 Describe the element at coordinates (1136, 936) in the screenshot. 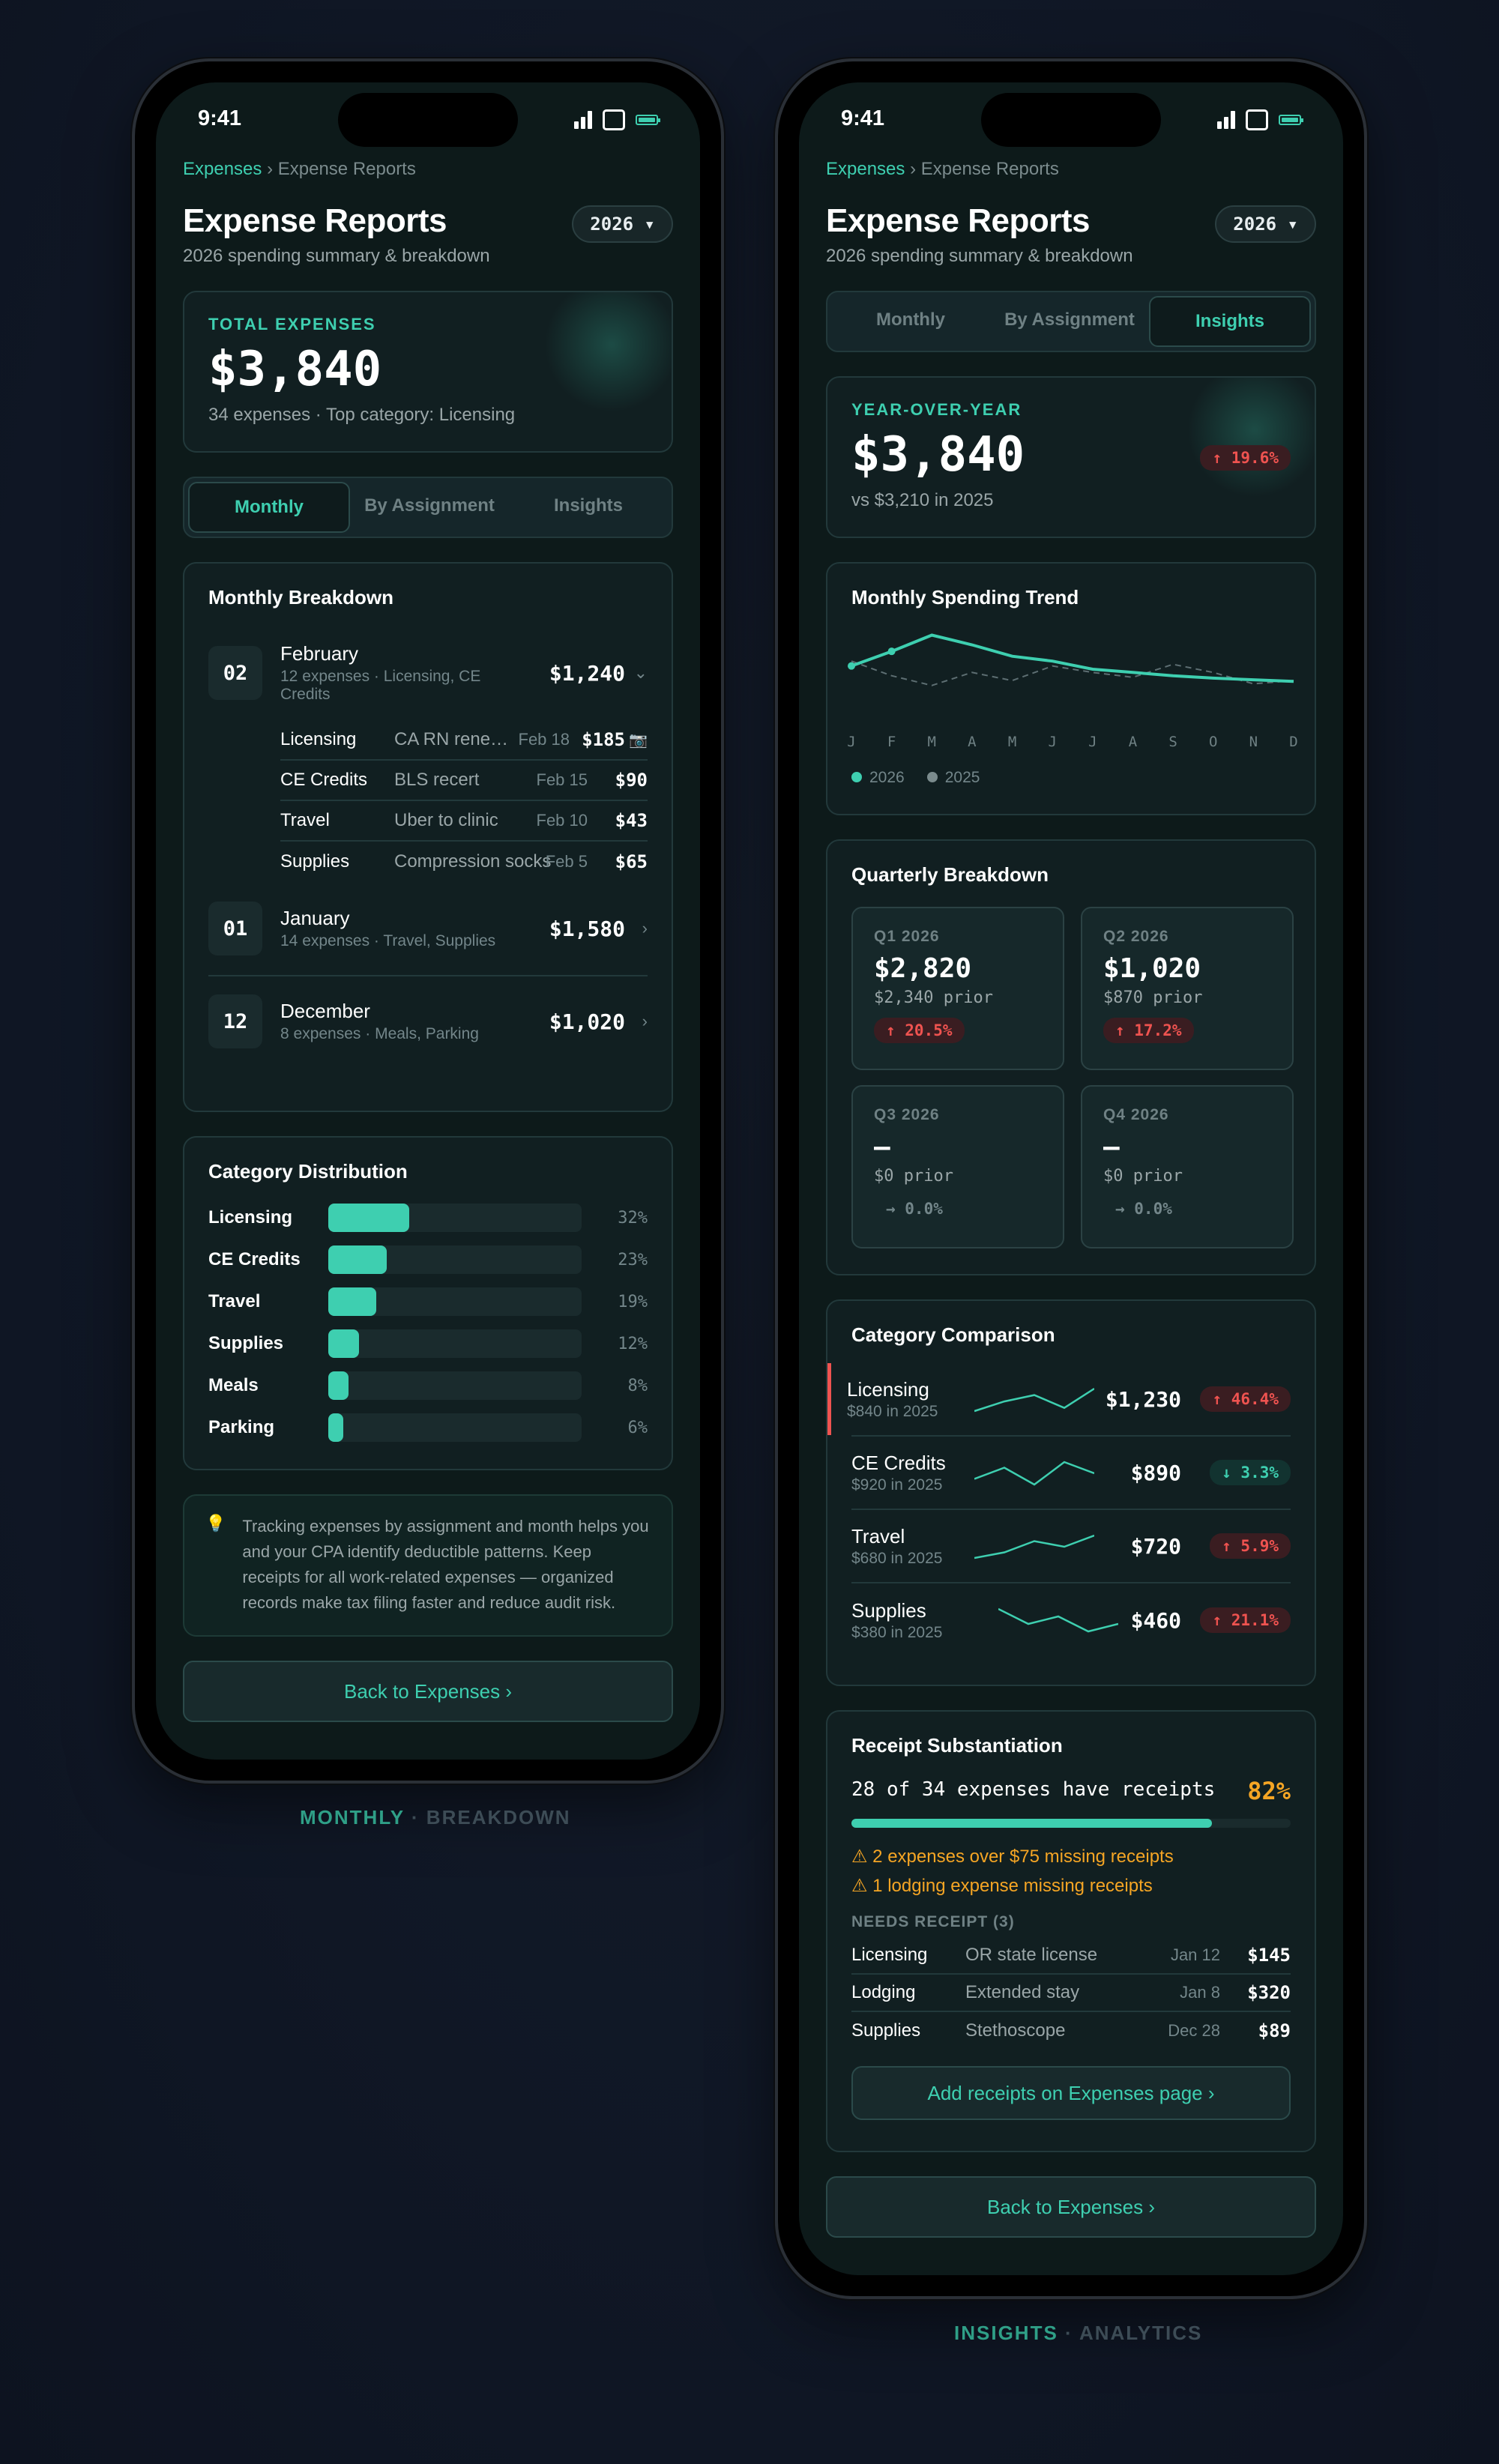

I see `quarter-label: Q2 2026` at that location.